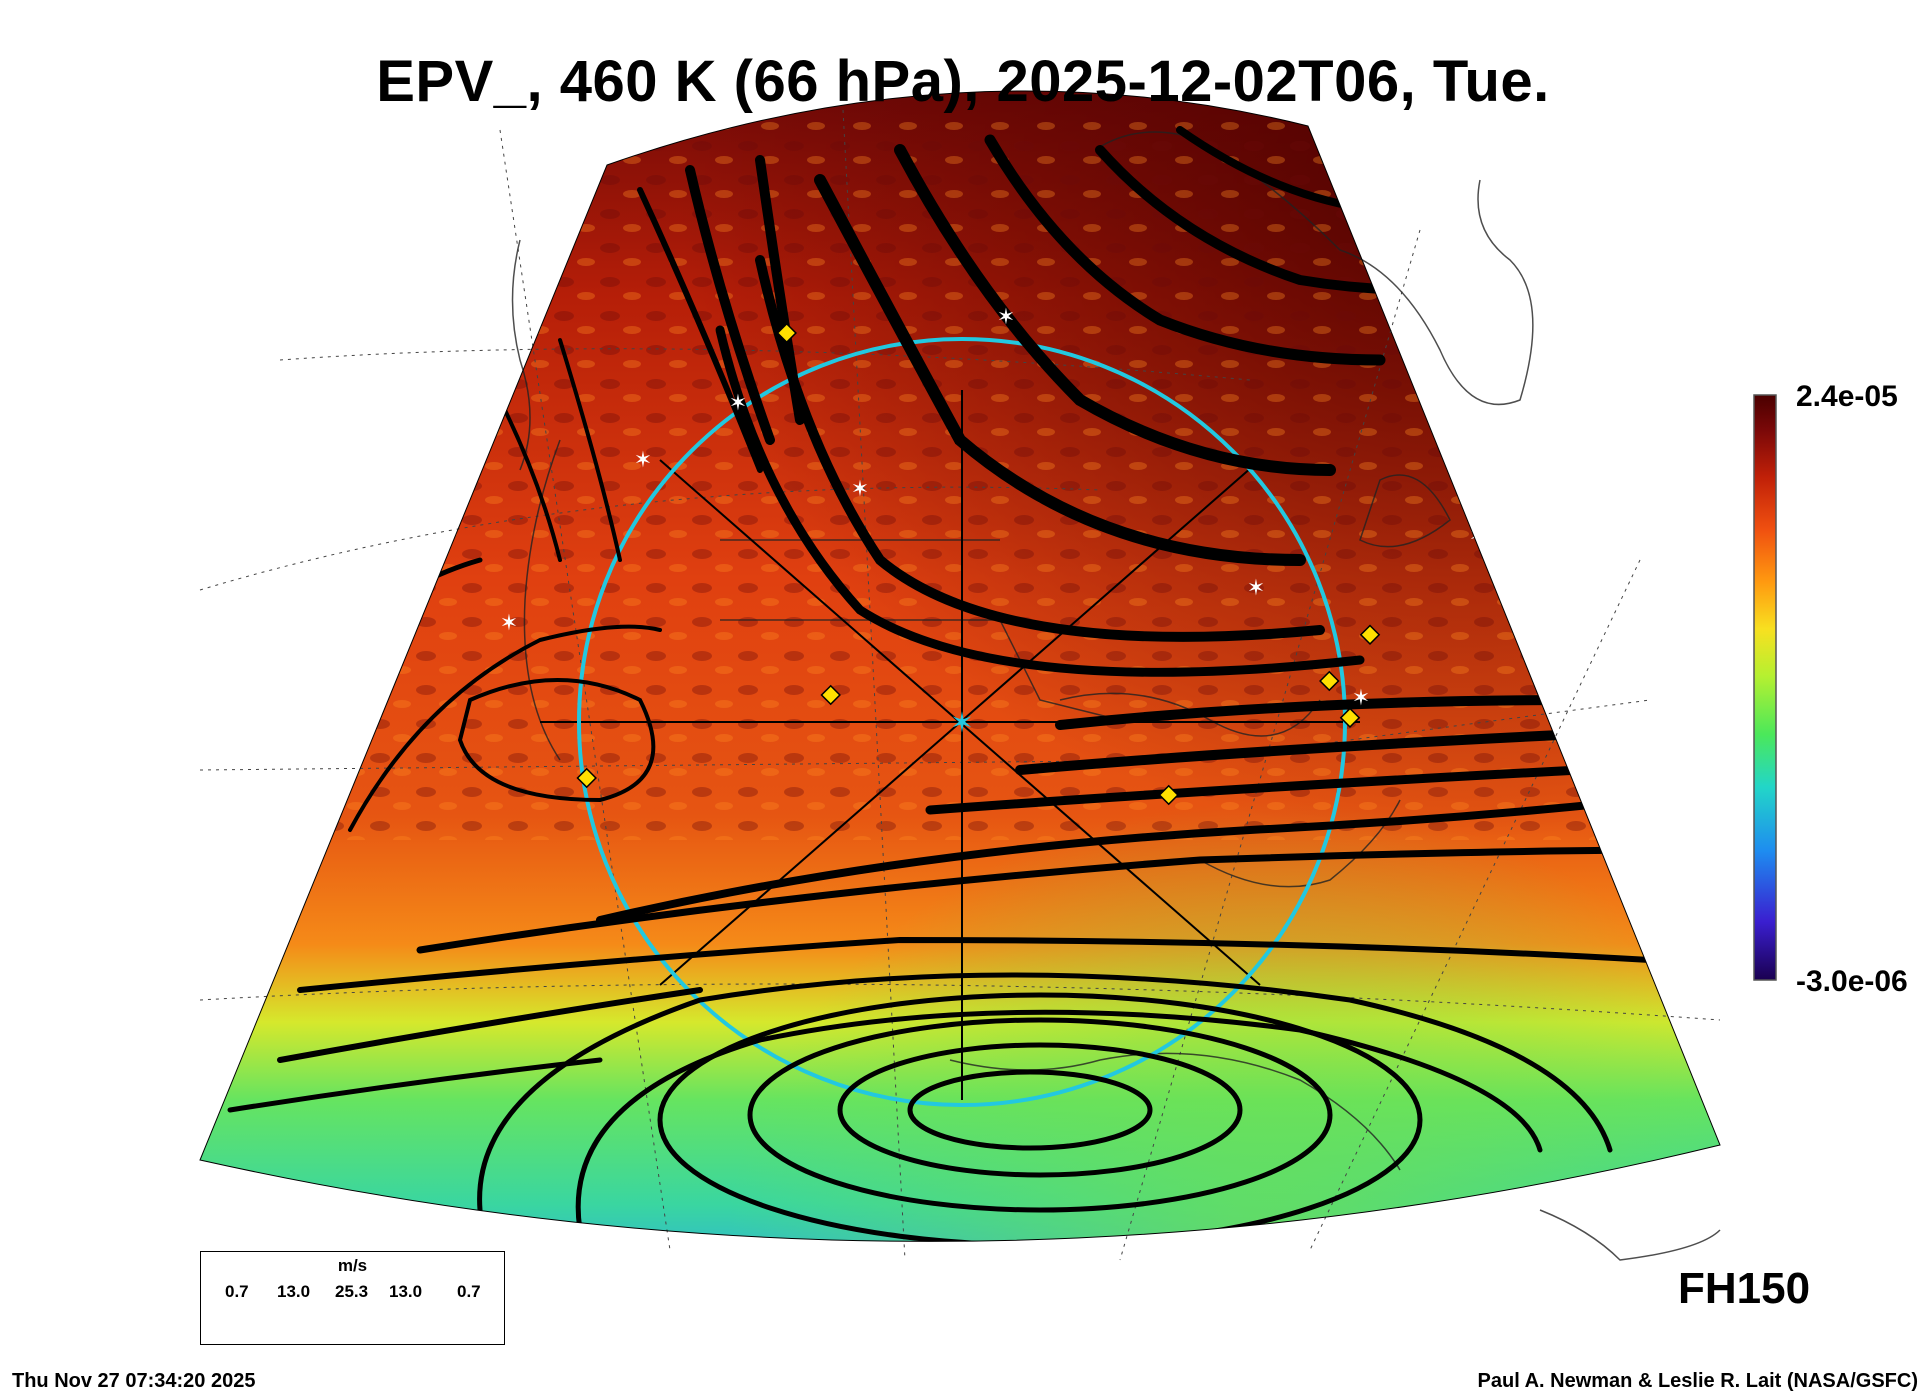 Image resolution: width=1926 pixels, height=1394 pixels. I want to click on vector-legend-unit: m/s, so click(352, 1265).